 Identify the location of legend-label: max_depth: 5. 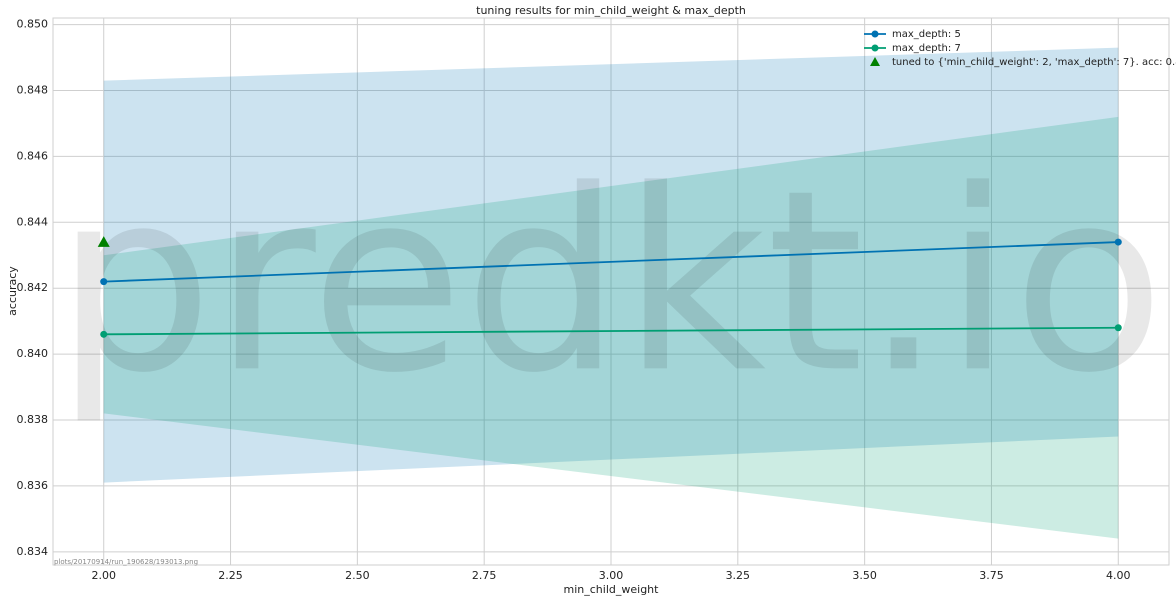
(926, 34).